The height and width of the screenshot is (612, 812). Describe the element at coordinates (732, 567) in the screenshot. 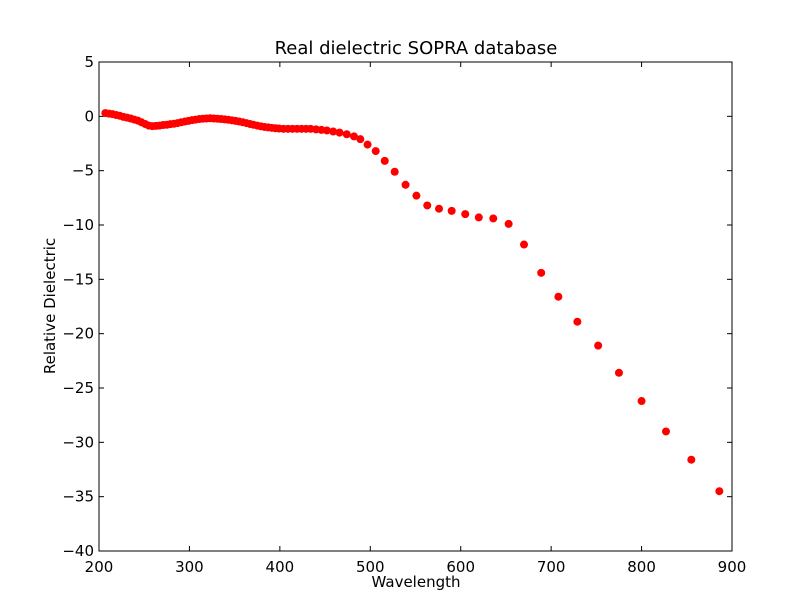

I see `x-tick-label: 900` at that location.